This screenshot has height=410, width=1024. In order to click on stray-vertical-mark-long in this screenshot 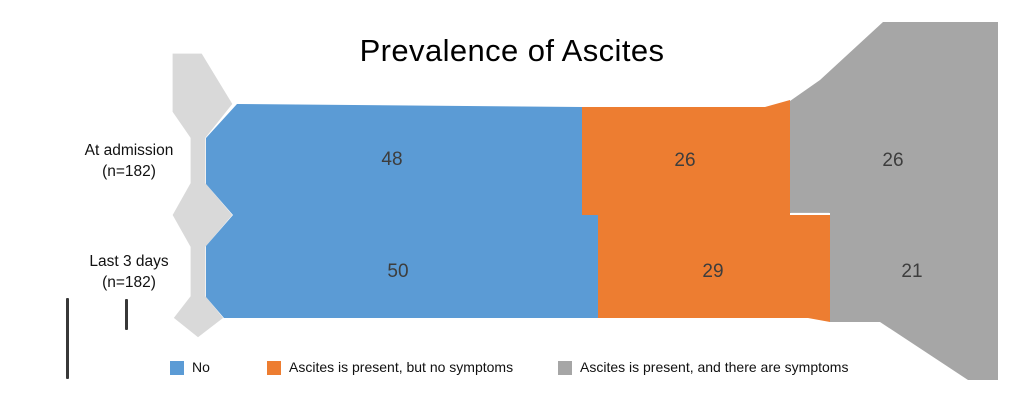, I will do `click(67, 338)`.